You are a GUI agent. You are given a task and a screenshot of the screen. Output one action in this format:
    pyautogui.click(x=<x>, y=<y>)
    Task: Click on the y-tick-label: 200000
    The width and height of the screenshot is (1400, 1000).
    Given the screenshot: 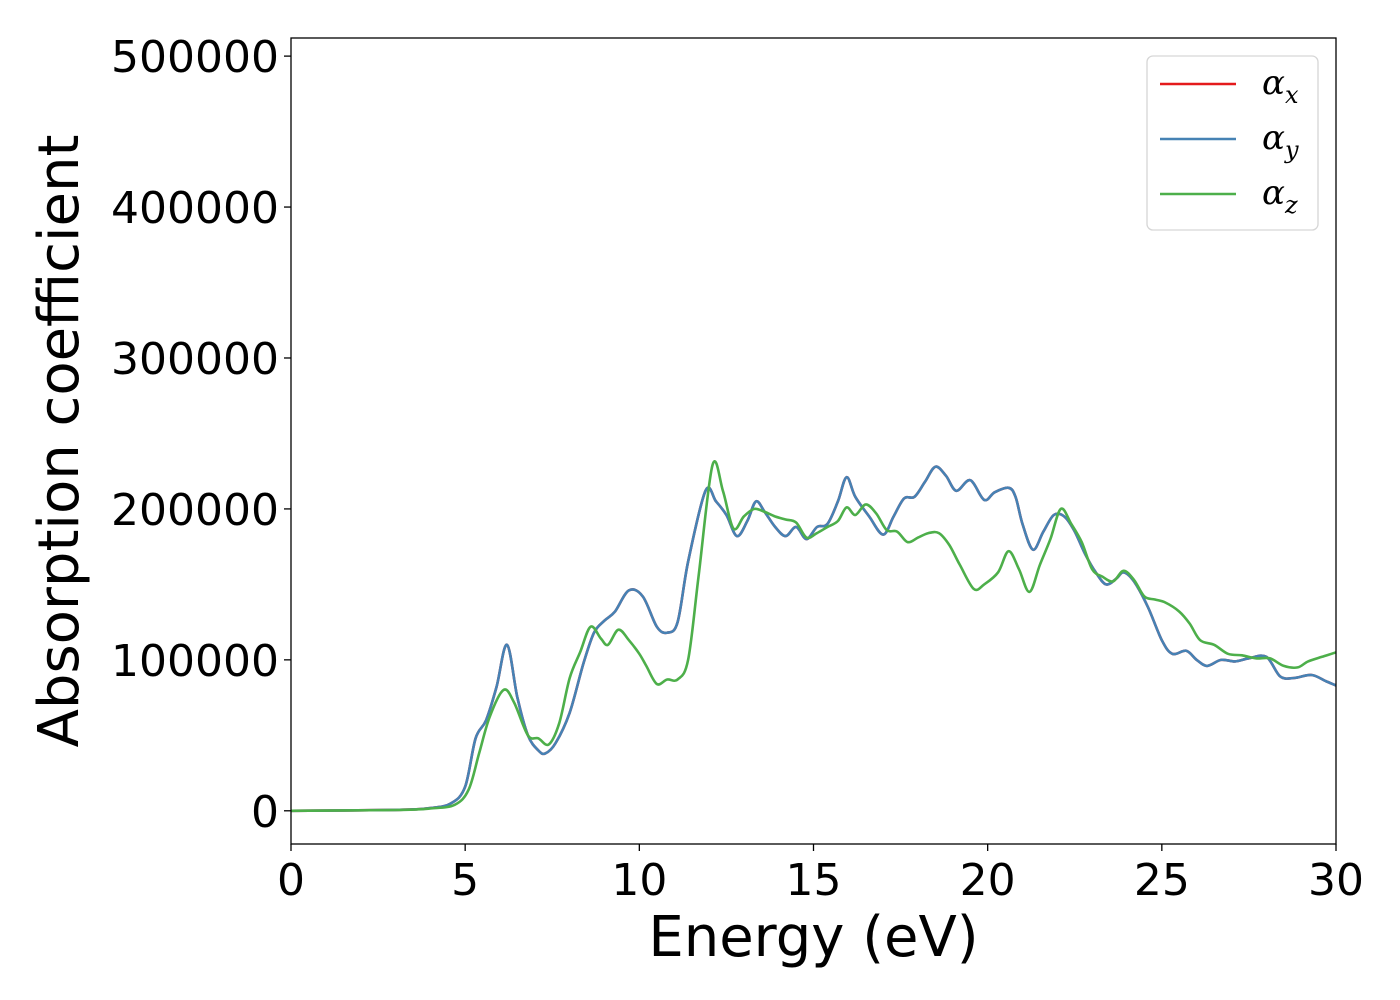 What is the action you would take?
    pyautogui.click(x=195, y=510)
    